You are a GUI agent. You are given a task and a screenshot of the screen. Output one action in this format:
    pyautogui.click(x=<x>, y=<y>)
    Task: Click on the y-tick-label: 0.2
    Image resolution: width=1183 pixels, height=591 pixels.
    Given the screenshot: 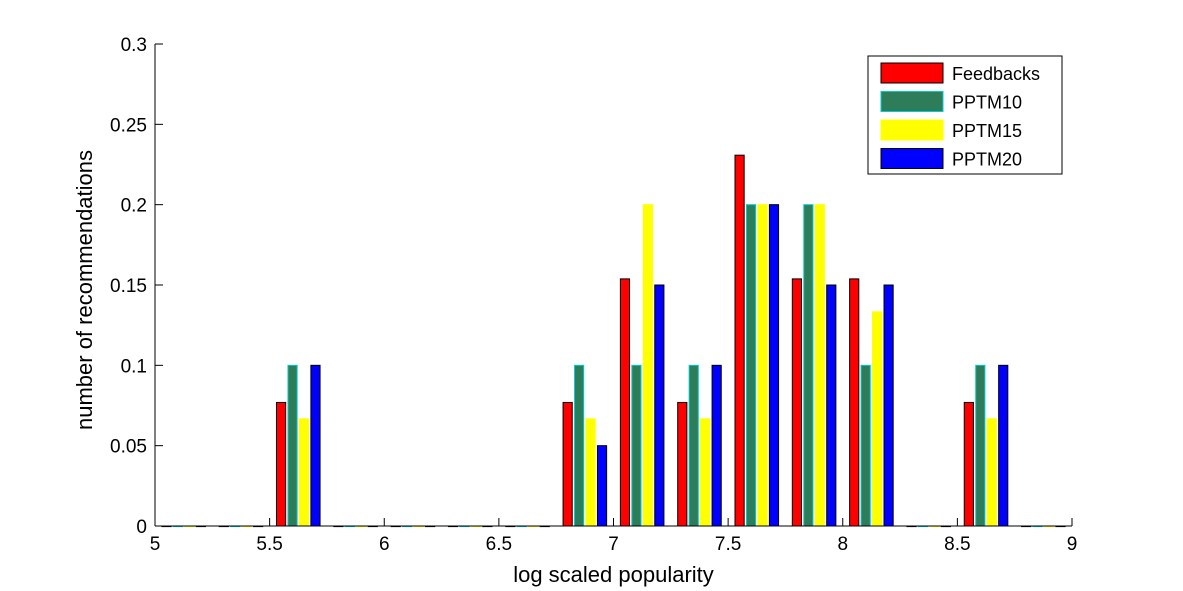 What is the action you would take?
    pyautogui.click(x=134, y=206)
    